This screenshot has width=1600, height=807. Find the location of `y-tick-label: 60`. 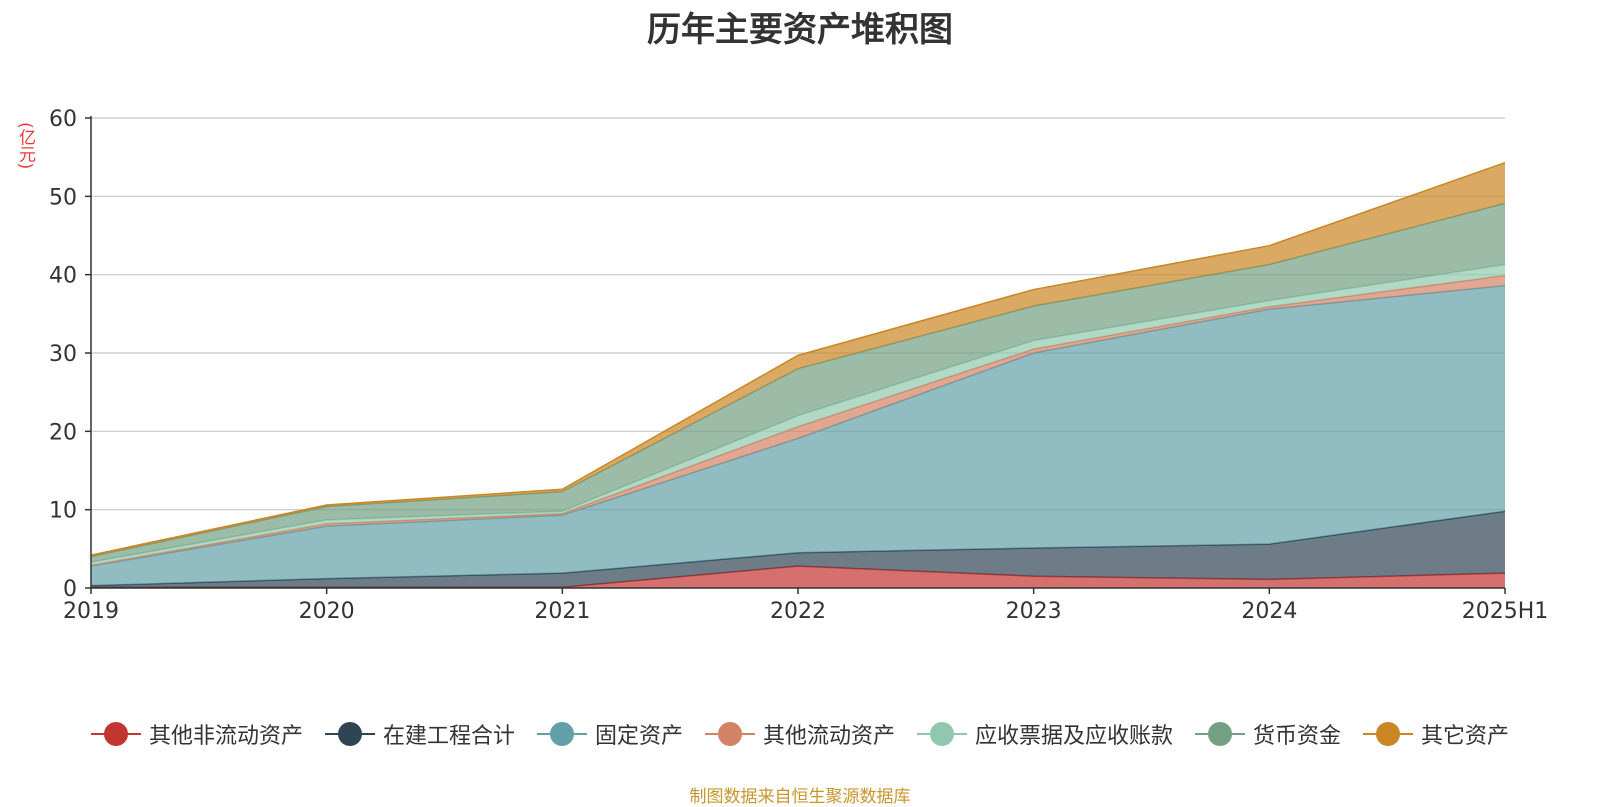

y-tick-label: 60 is located at coordinates (63, 119).